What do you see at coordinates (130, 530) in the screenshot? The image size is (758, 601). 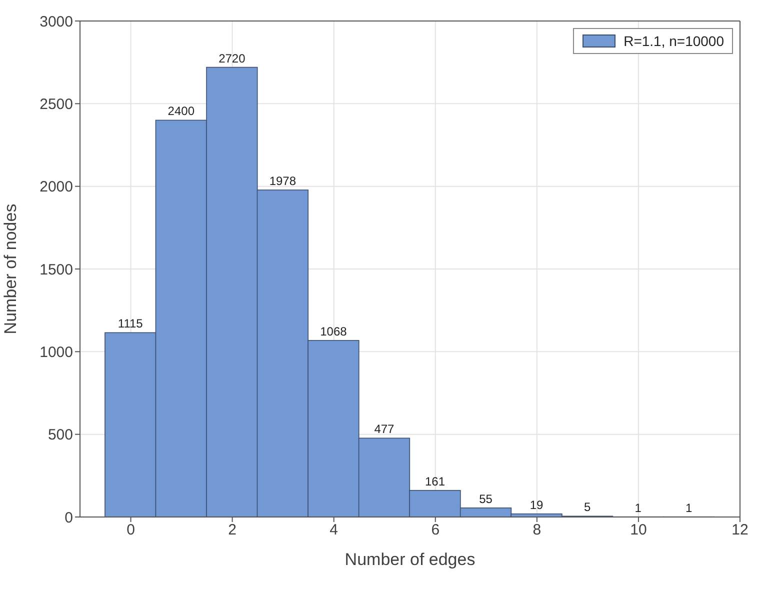 I see `x-tick-label: 0` at bounding box center [130, 530].